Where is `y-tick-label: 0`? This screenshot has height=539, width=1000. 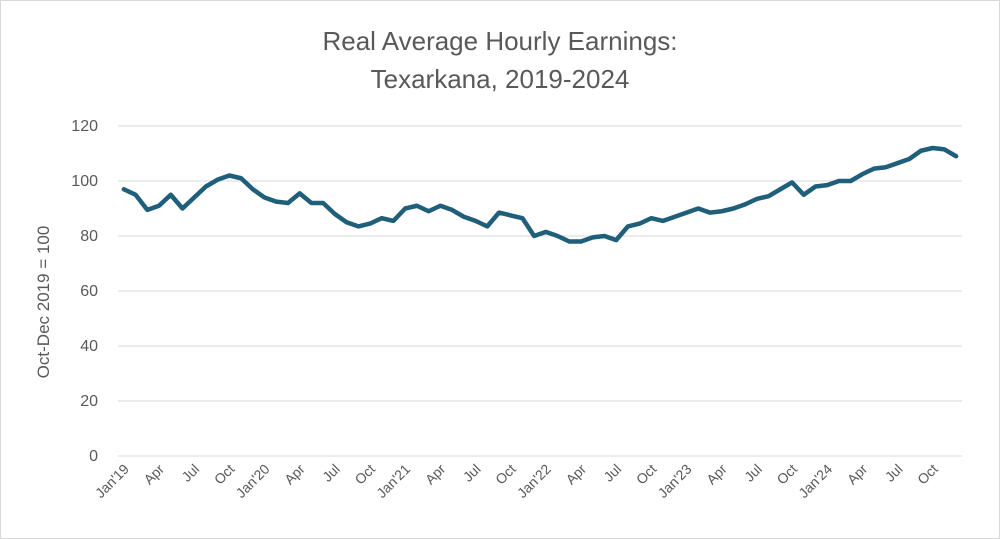 y-tick-label: 0 is located at coordinates (93, 456).